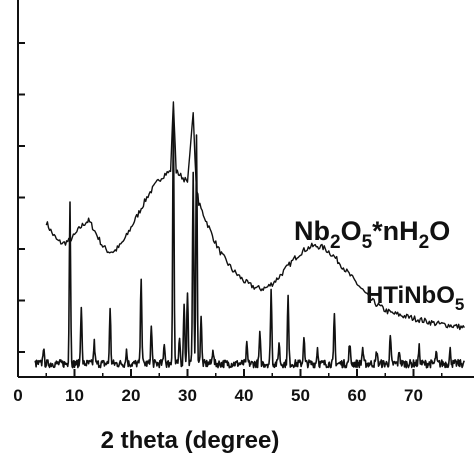  Describe the element at coordinates (415, 298) in the screenshot. I see `series-label-htinbo5: HTiNbO5` at that location.